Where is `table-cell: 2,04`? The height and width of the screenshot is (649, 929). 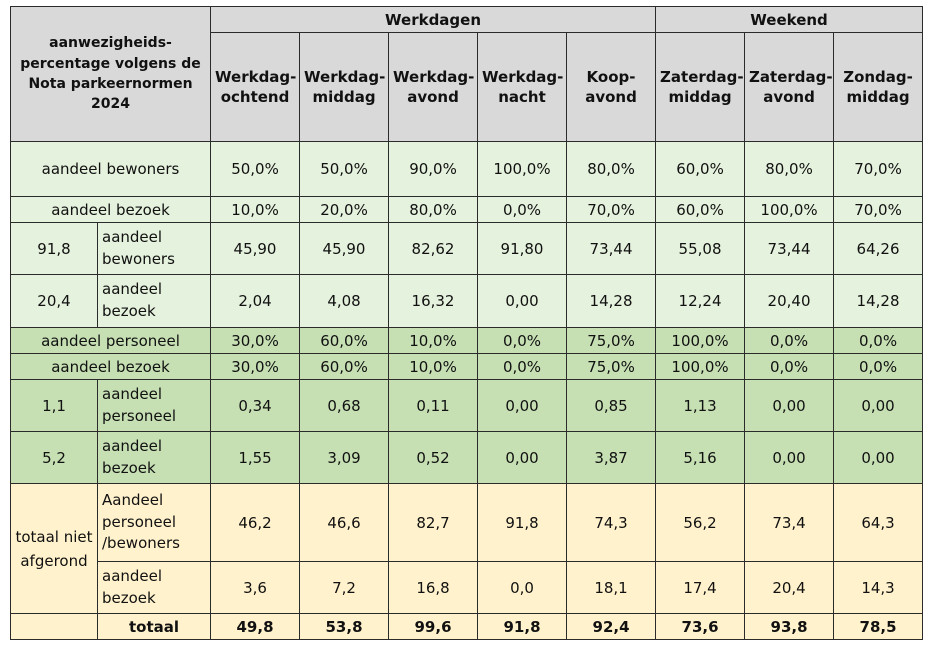
table-cell: 2,04 is located at coordinates (255, 301).